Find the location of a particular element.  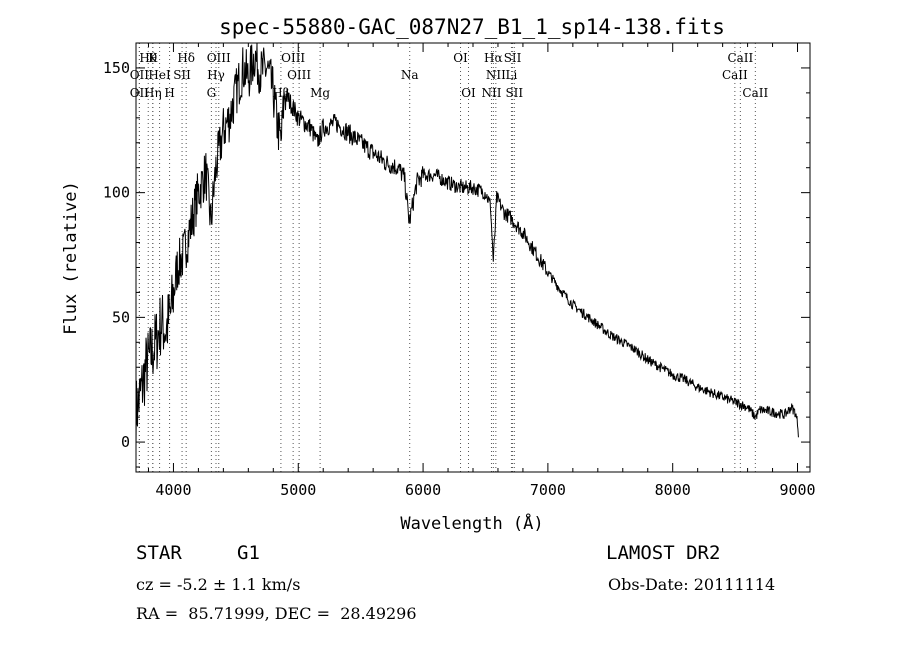

obs-date: Obs-Date: 20111114 is located at coordinates (692, 584).